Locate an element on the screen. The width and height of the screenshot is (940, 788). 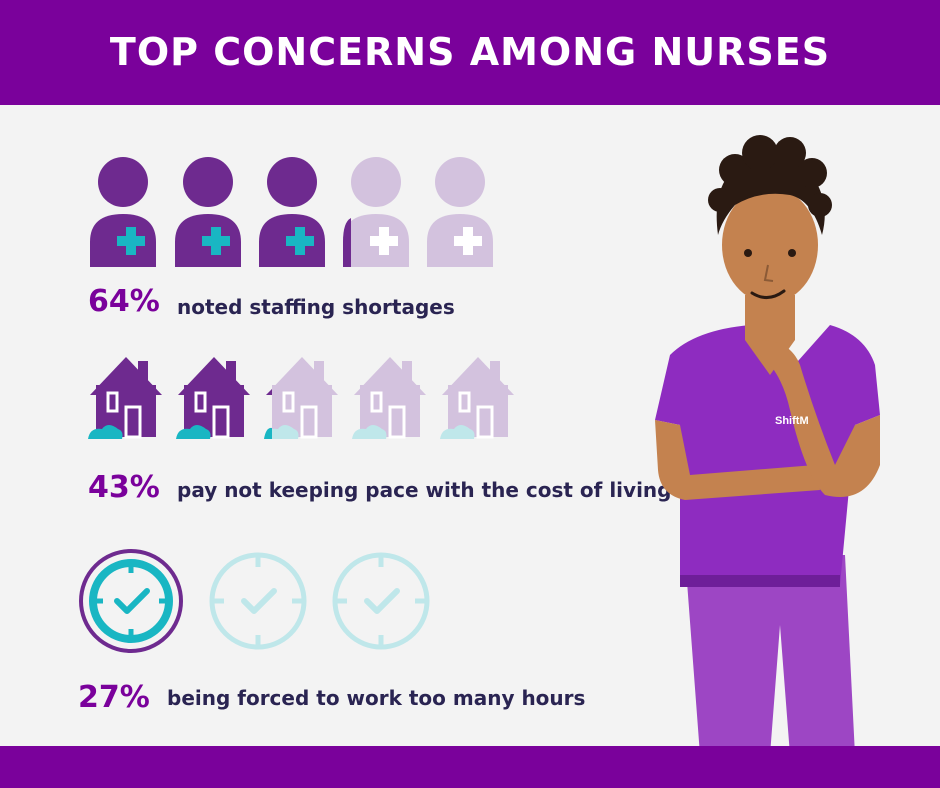
stat-percent-hours: 27% is located at coordinates (114, 697).